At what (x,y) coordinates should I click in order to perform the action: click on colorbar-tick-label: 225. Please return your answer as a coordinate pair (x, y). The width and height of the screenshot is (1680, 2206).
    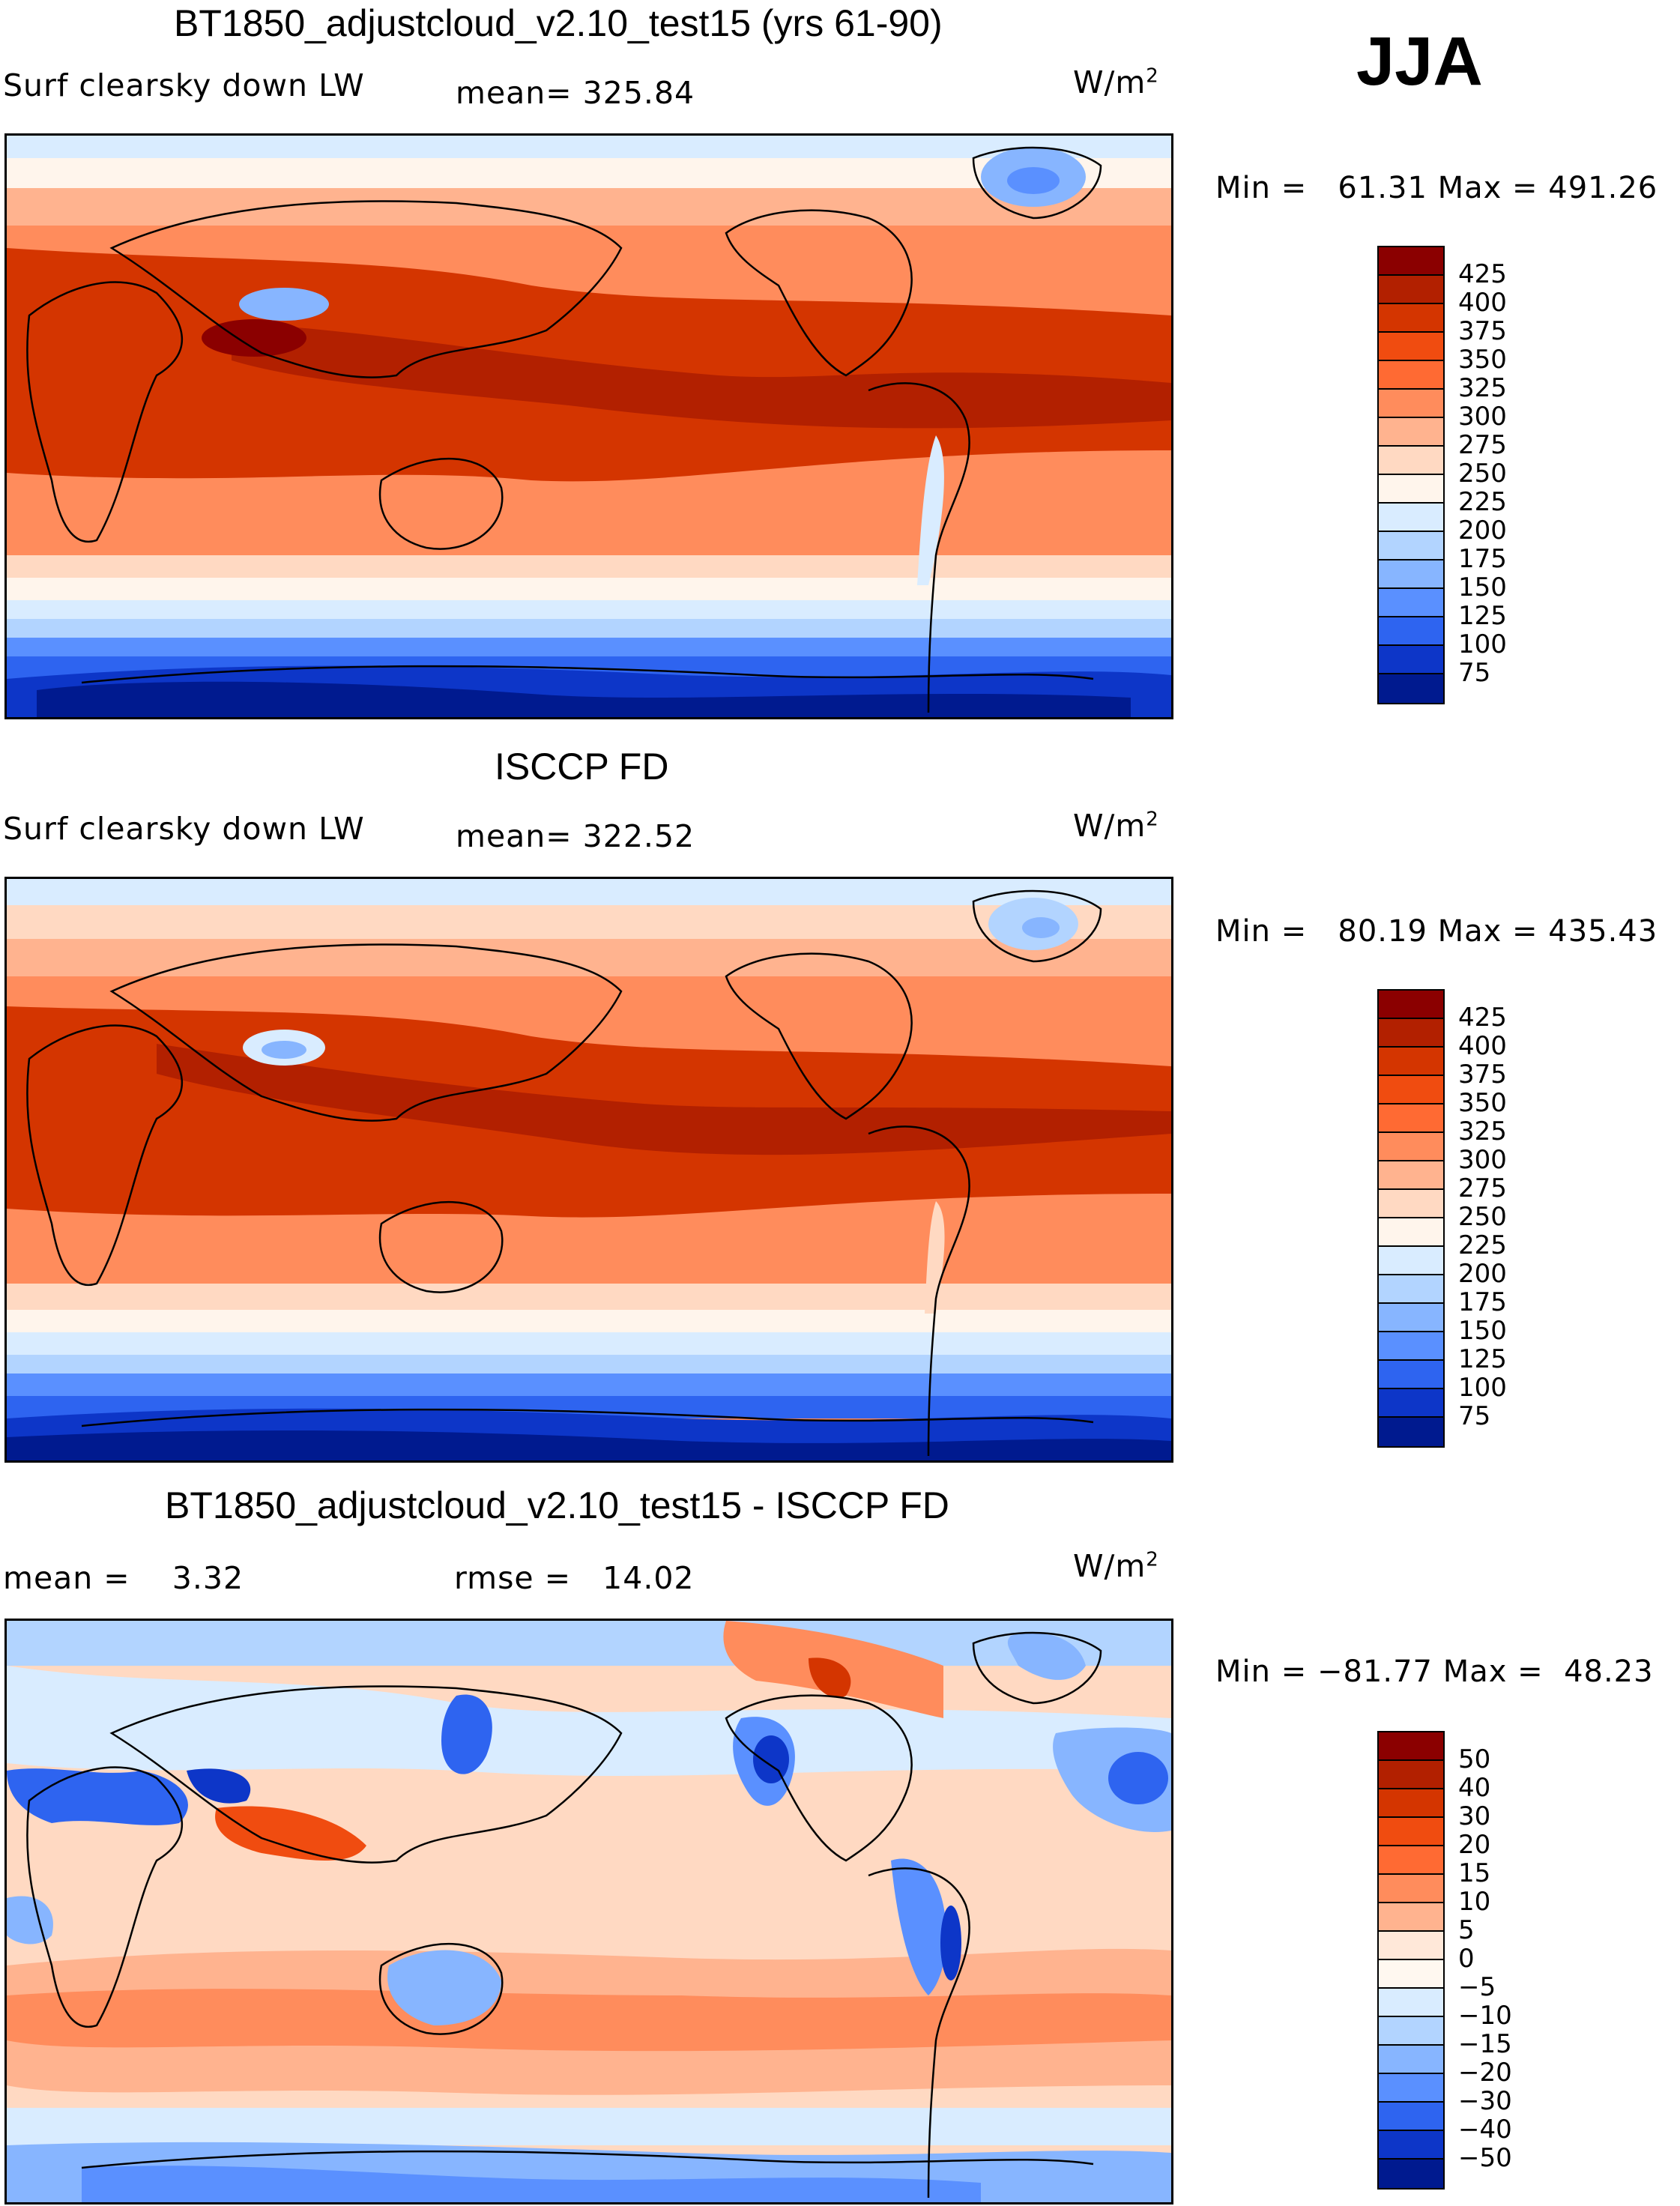
    Looking at the image, I should click on (1482, 1245).